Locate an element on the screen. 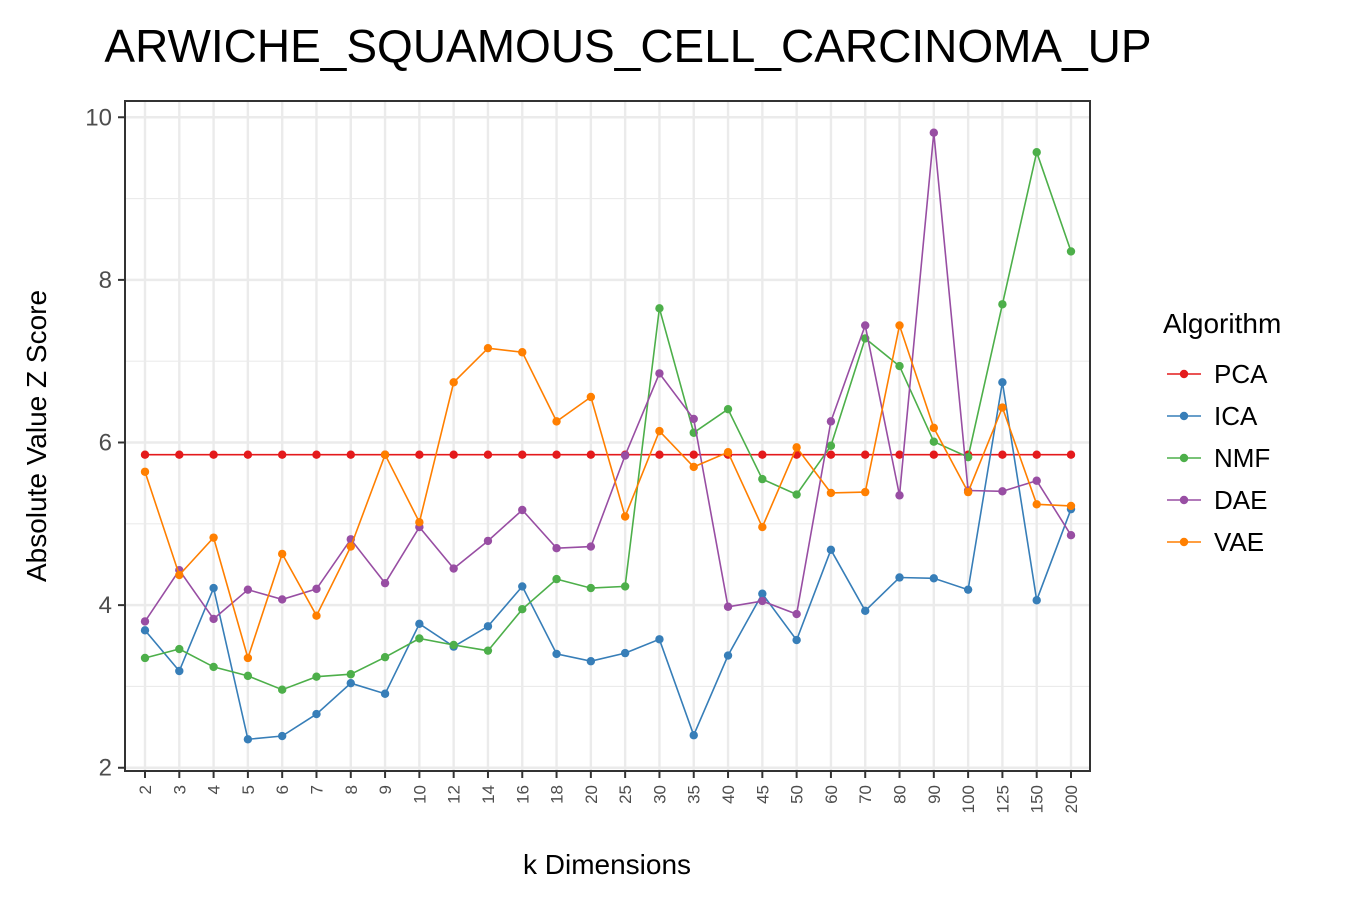  x-tick-label: 50 is located at coordinates (797, 794).